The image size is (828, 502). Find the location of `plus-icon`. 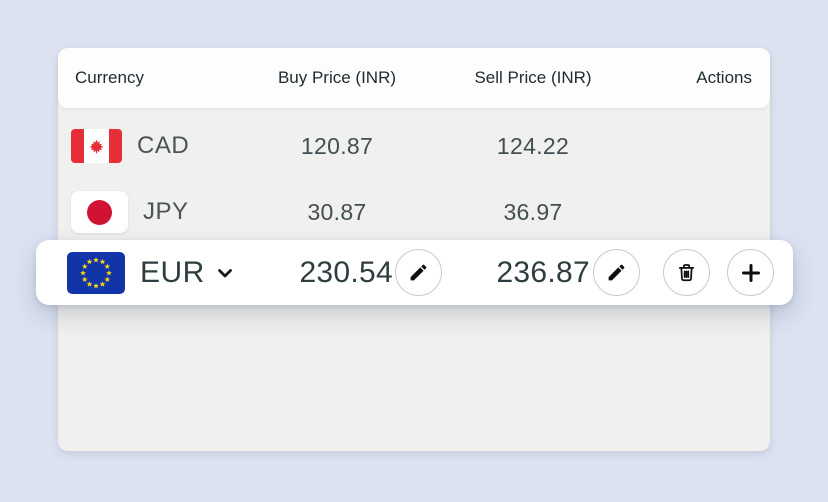

plus-icon is located at coordinates (750, 272).